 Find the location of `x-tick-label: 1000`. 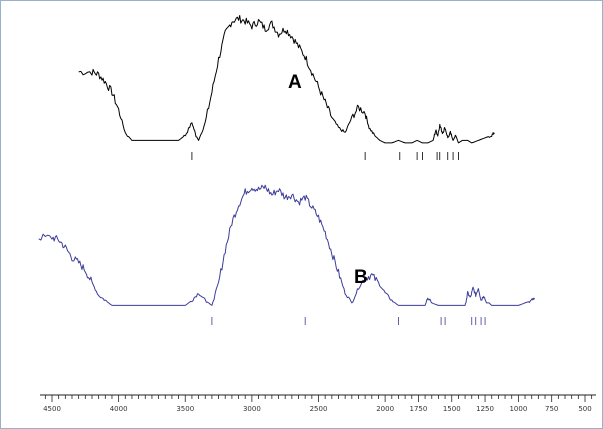

x-tick-label: 1000 is located at coordinates (518, 409).